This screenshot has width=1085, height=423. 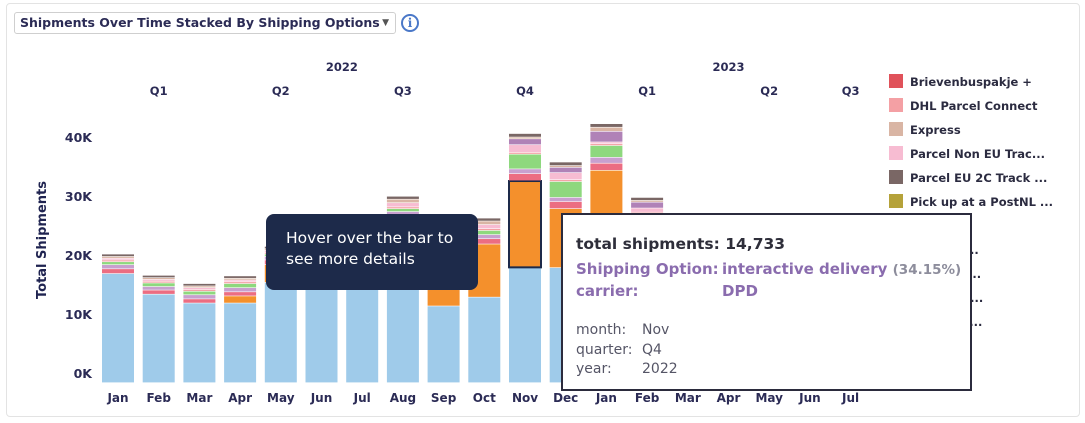 What do you see at coordinates (565, 398) in the screenshot?
I see `x-tick-label: Dec` at bounding box center [565, 398].